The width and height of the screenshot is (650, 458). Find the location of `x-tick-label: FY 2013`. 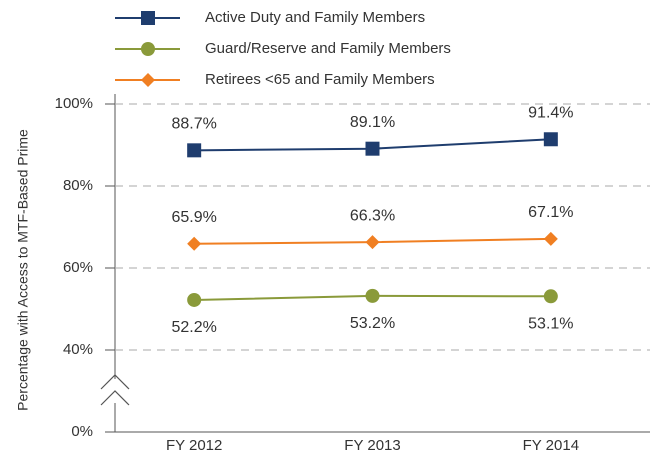

x-tick-label: FY 2013 is located at coordinates (372, 445).